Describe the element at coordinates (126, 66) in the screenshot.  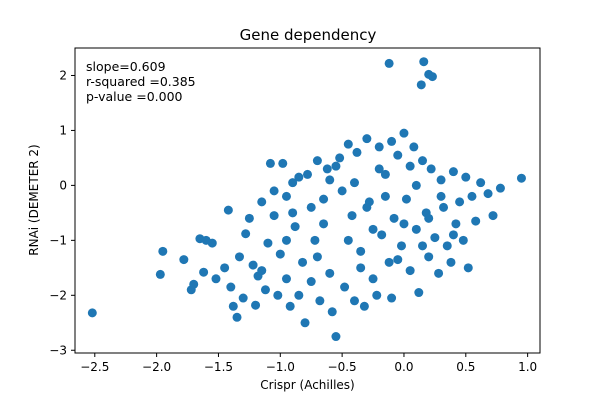
I see `annotation-slope: slope=0.609` at that location.